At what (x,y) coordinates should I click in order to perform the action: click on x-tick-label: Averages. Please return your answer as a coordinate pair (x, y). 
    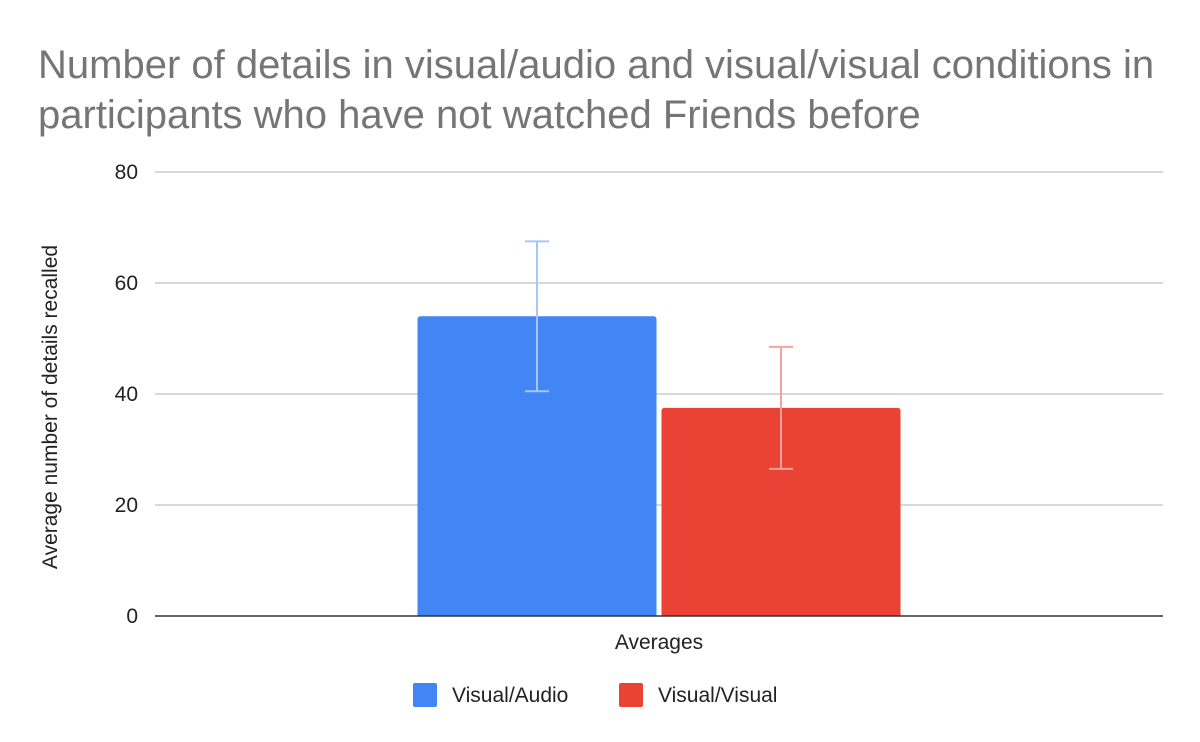
    Looking at the image, I should click on (659, 642).